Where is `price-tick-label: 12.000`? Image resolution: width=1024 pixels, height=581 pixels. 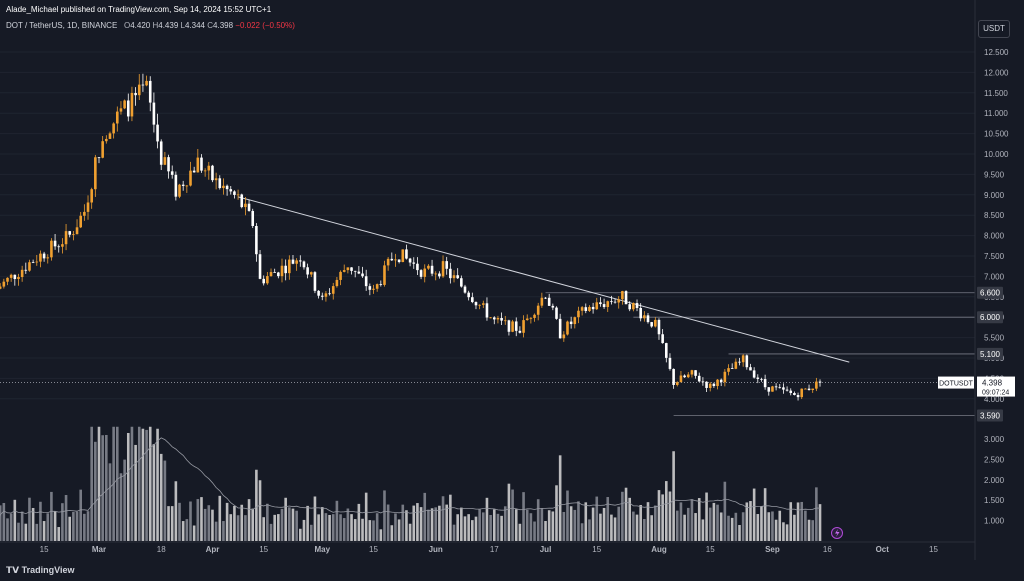
price-tick-label: 12.000 is located at coordinates (996, 72).